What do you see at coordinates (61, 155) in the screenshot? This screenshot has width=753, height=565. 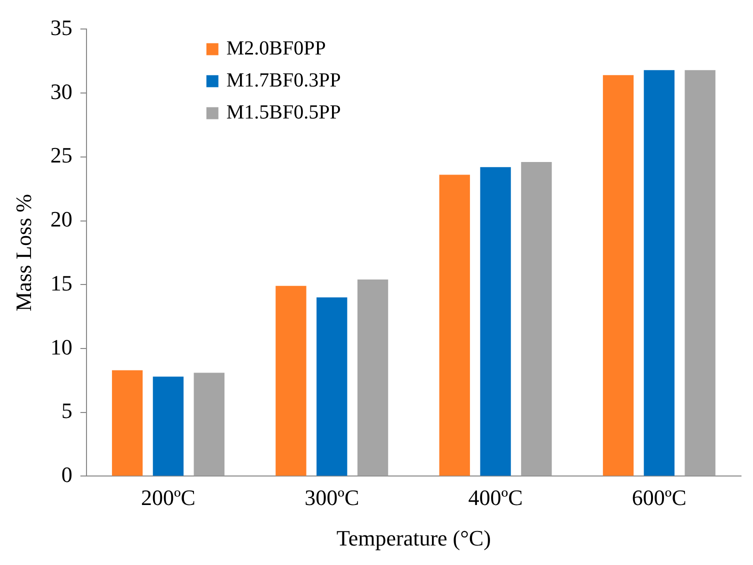 I see `y-tick-label: 25` at bounding box center [61, 155].